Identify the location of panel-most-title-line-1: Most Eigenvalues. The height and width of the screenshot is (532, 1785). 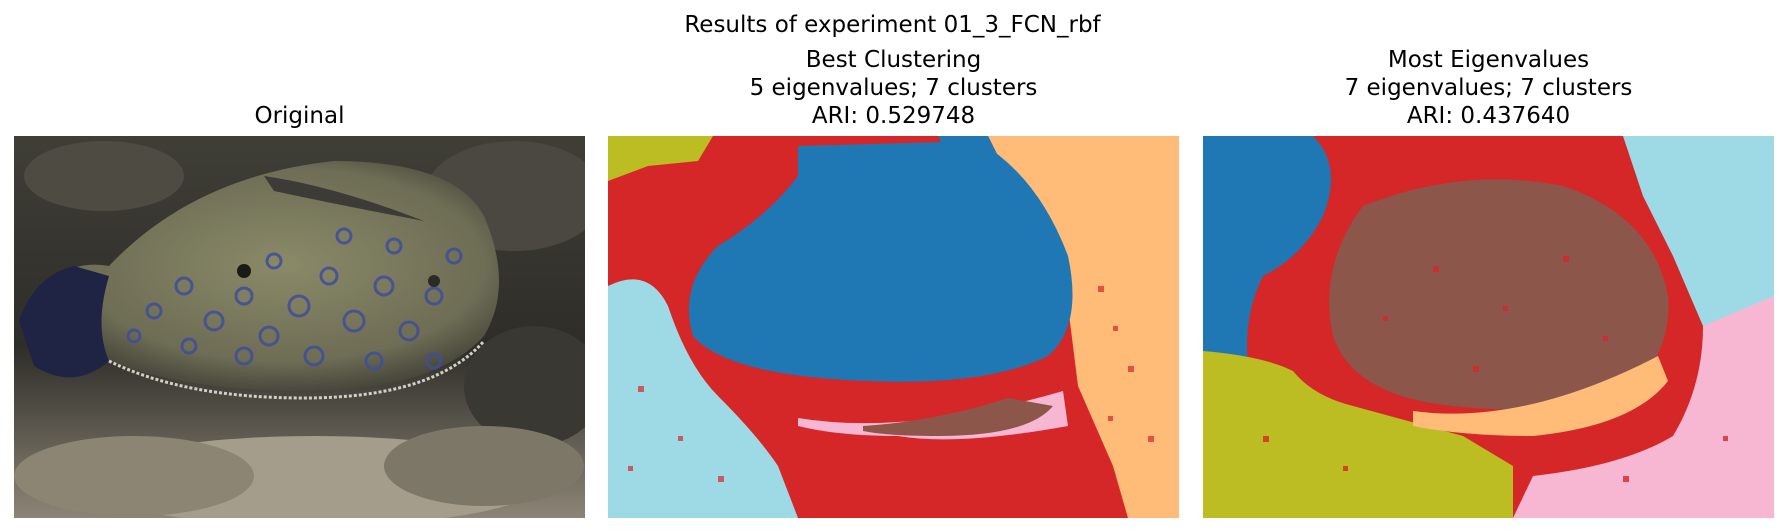
(1488, 60).